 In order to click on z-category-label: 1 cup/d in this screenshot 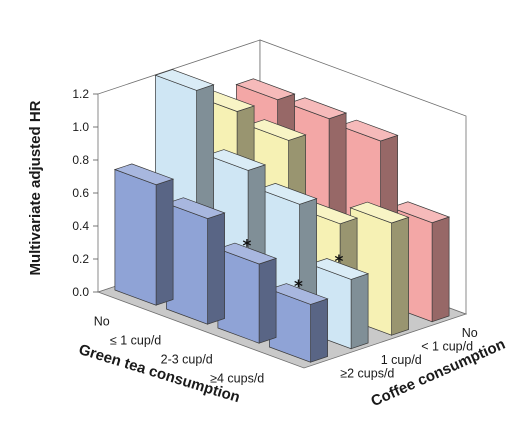, I will do `click(401, 360)`.